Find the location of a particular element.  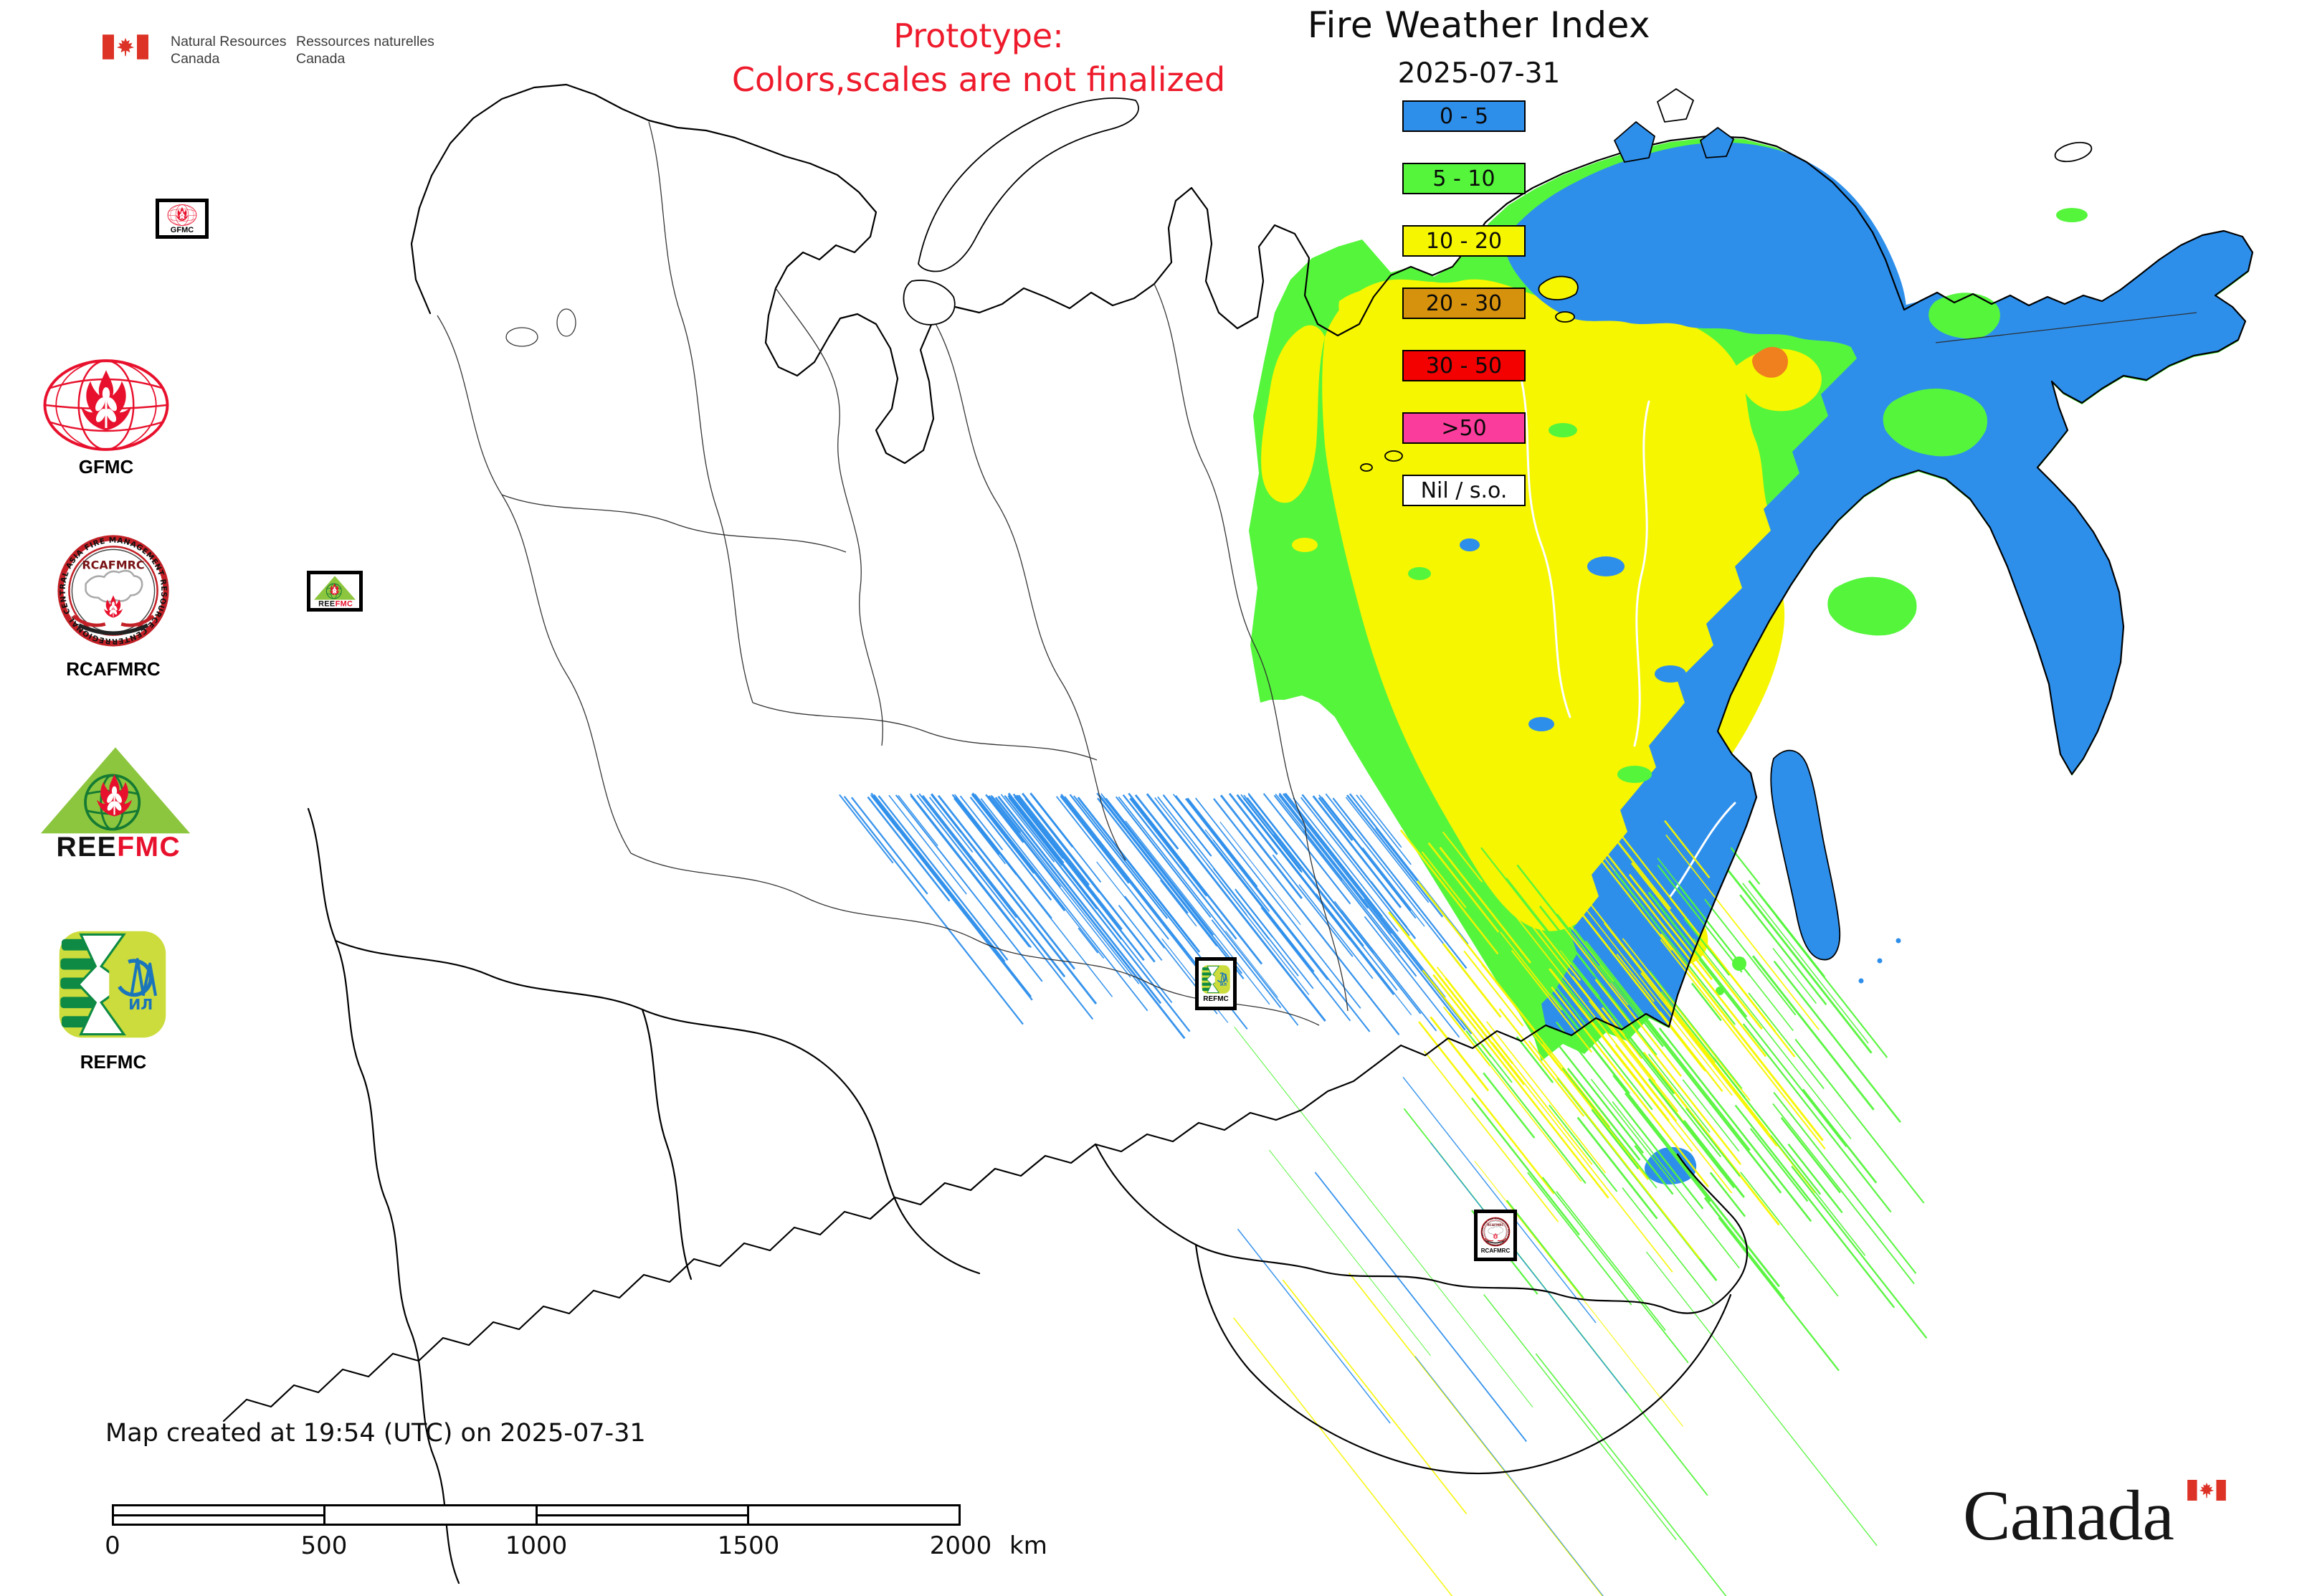

legend-label: 20 - 30 is located at coordinates (1464, 303).